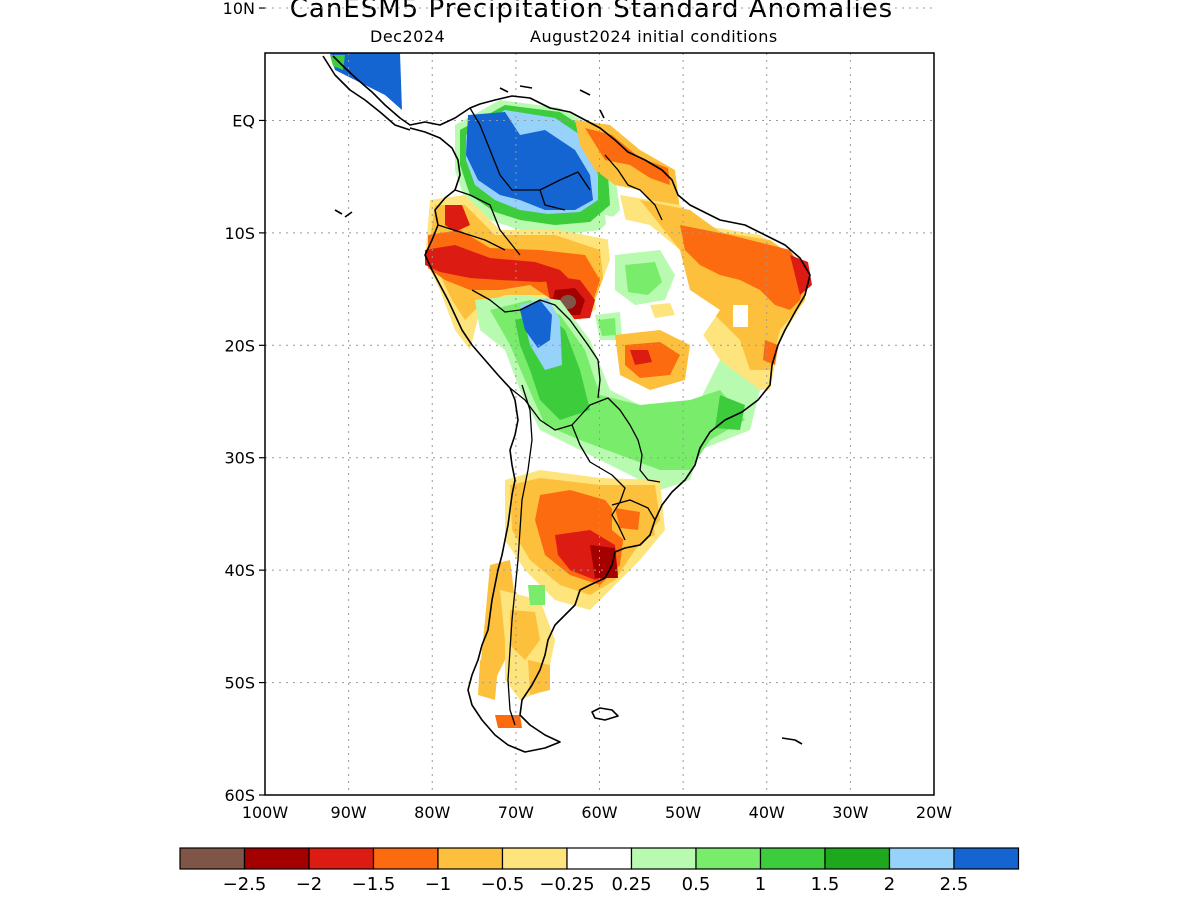 The image size is (1200, 900). Describe the element at coordinates (309, 884) in the screenshot. I see `colorbar-label: −2` at that location.